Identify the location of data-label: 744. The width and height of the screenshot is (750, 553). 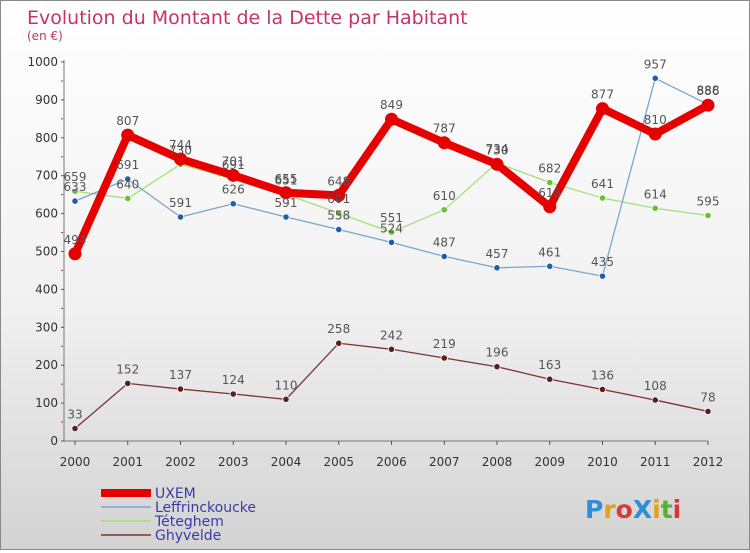
(180, 145).